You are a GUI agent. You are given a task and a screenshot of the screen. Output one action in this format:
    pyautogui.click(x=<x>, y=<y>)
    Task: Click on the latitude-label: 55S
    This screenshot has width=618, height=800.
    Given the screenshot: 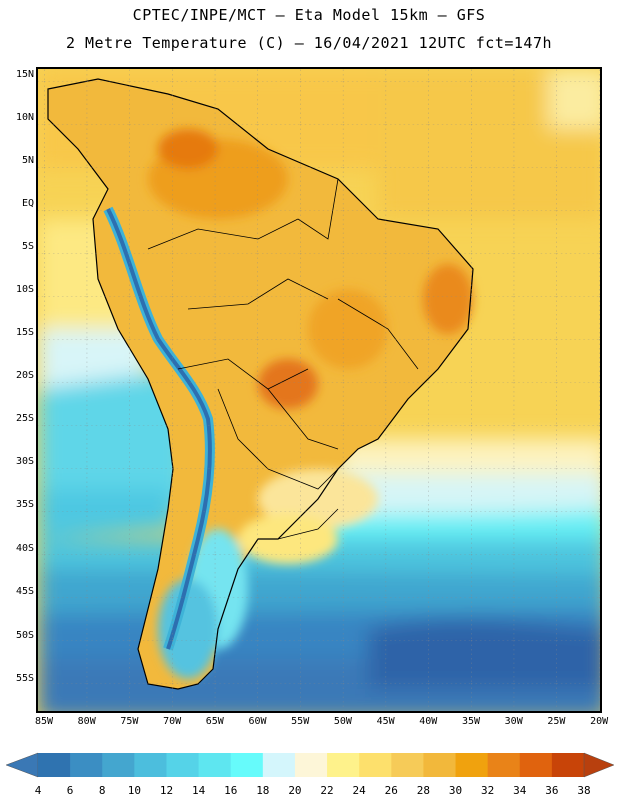 What is the action you would take?
    pyautogui.click(x=24, y=678)
    